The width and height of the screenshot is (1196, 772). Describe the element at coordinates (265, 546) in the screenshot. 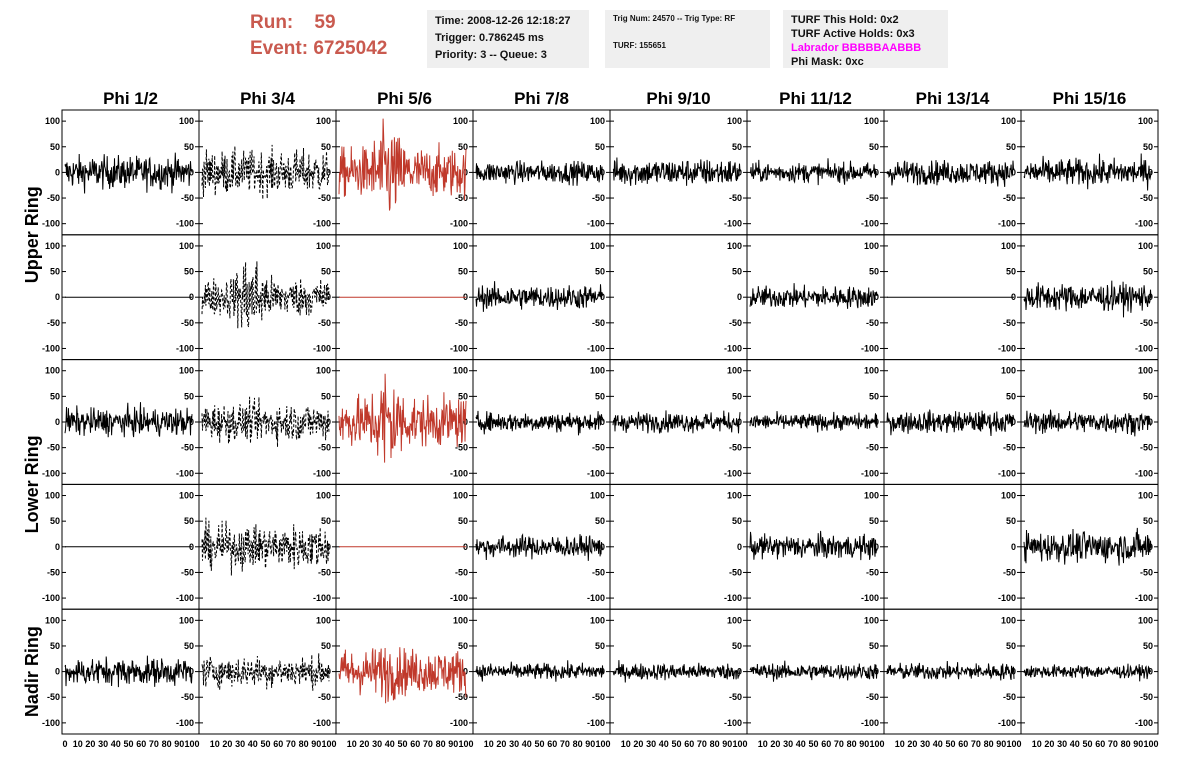

I see `waveform-r4-c2` at that location.